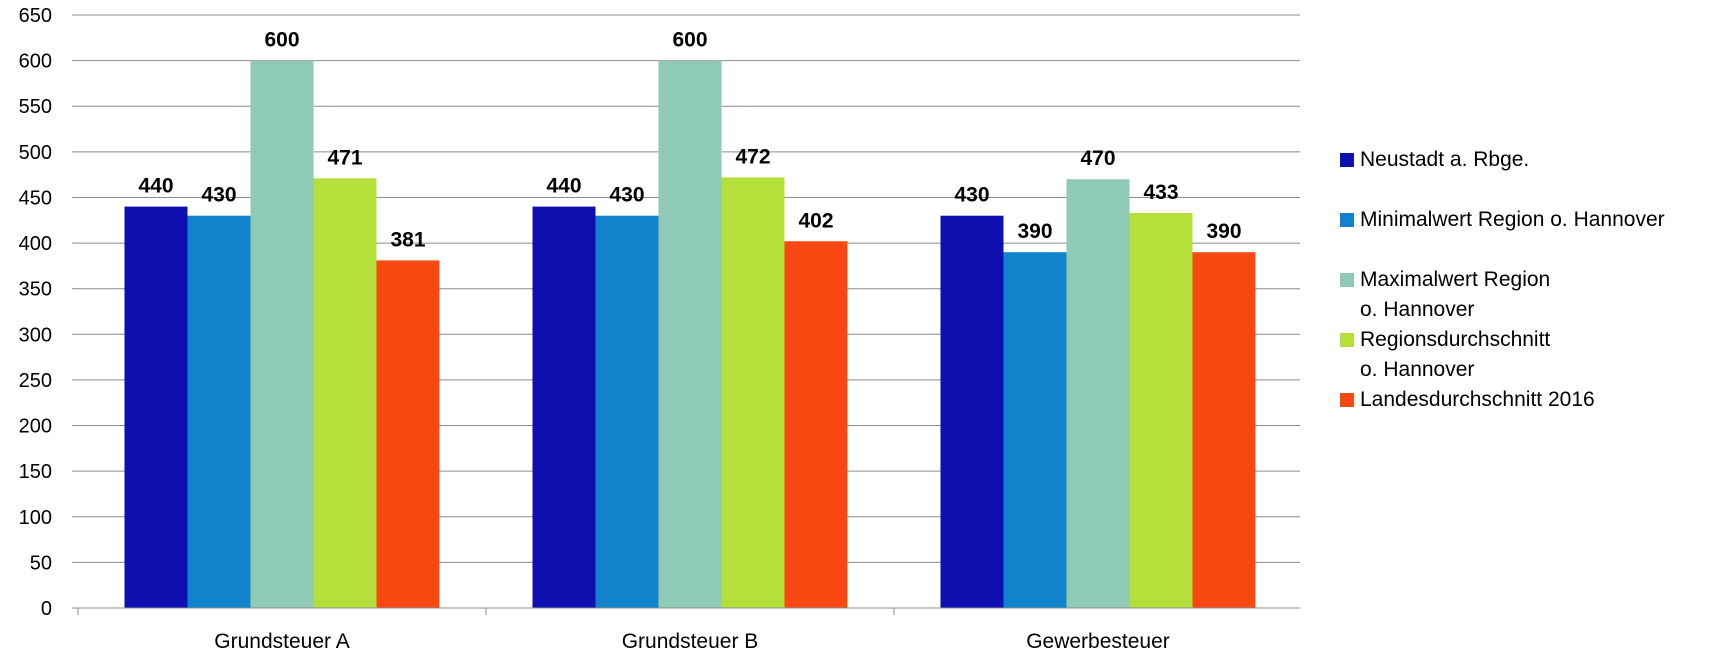 This screenshot has height=651, width=1735. Describe the element at coordinates (344, 157) in the screenshot. I see `data-label: 471` at that location.